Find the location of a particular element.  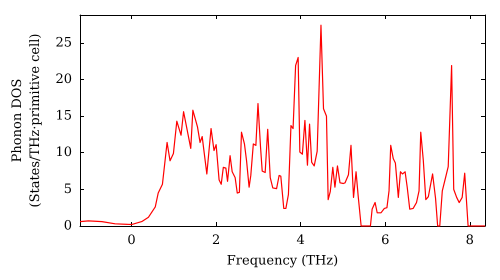

x-tick-label: 2 is located at coordinates (216, 240).